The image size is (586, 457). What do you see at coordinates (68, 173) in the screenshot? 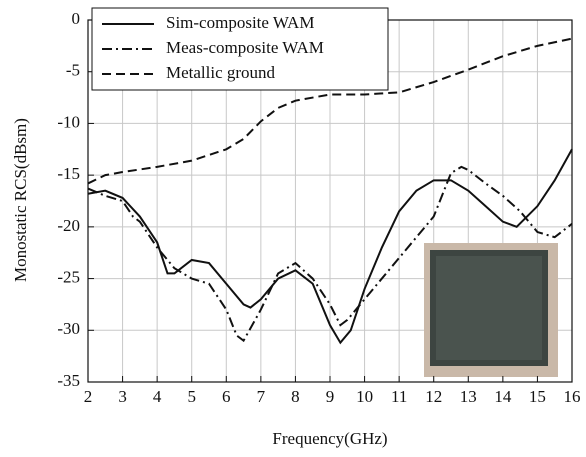
I see `y-tick-label: -15` at bounding box center [68, 173].